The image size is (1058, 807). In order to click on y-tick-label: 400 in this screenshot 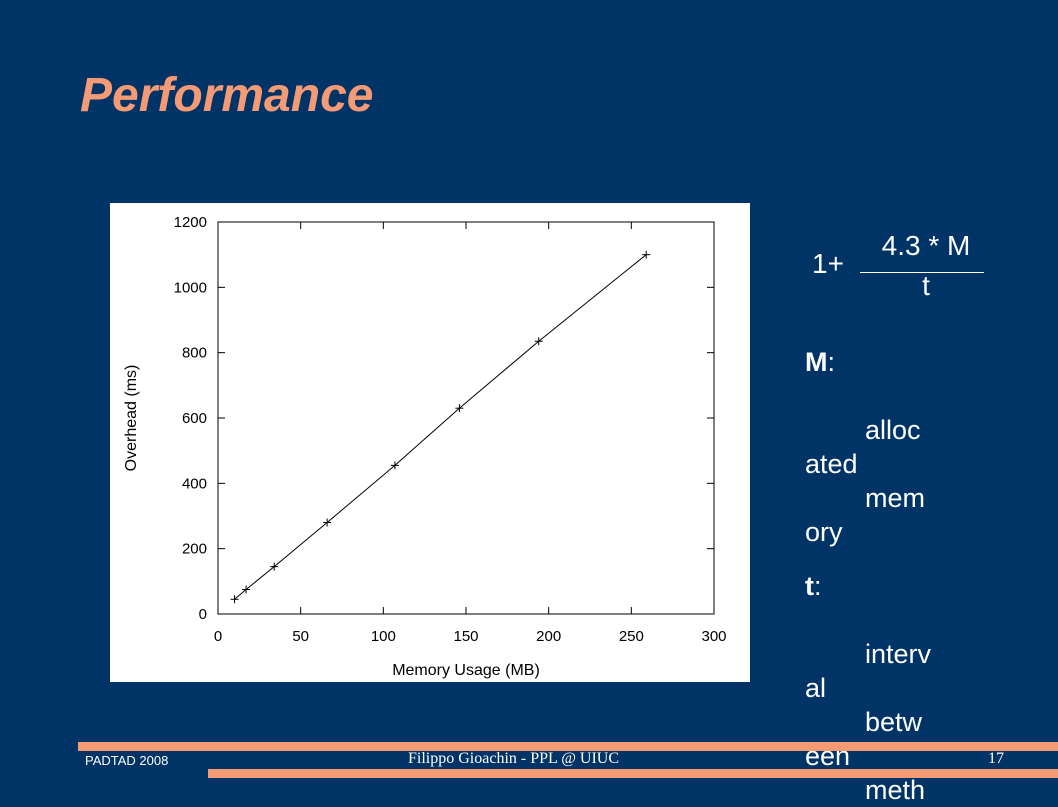, I will do `click(194, 483)`.